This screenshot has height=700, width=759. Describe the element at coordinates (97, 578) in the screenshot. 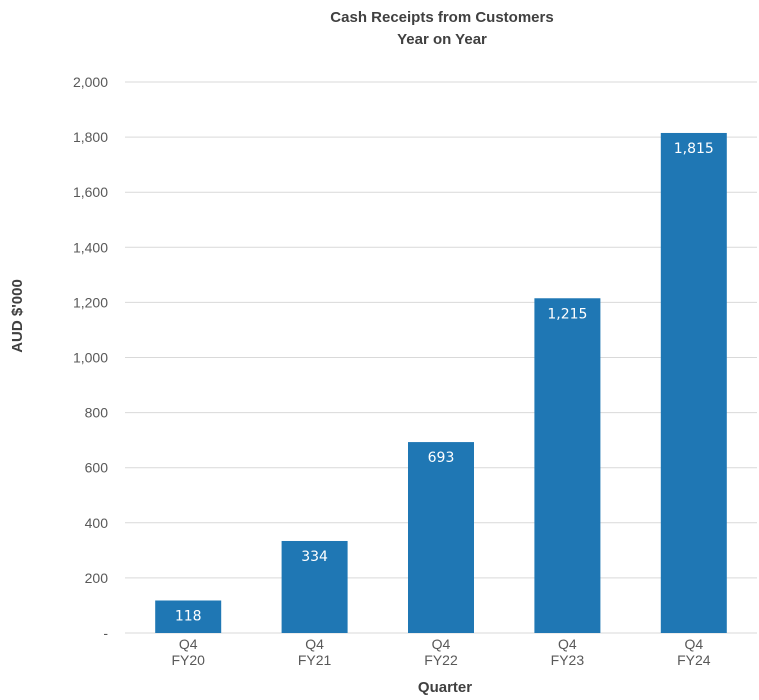

I see `y-tick-label: 200` at that location.